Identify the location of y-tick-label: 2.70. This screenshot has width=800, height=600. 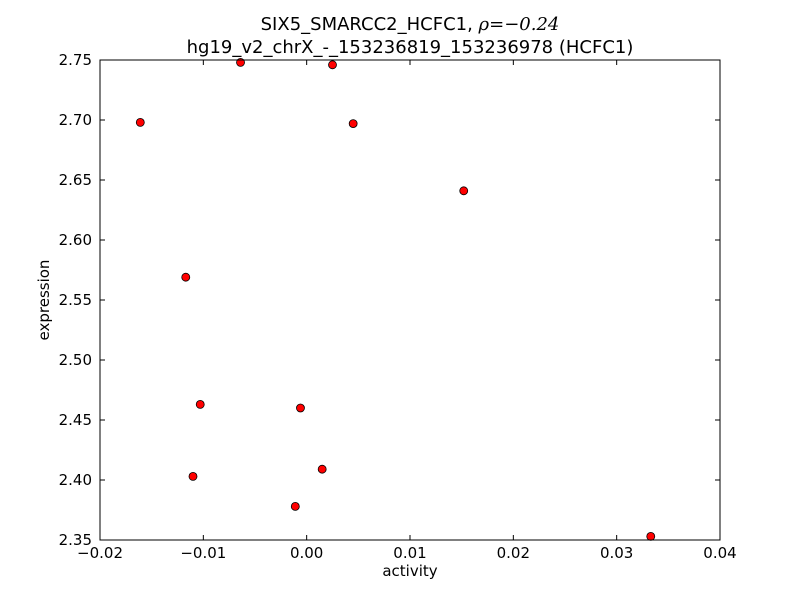
(75, 120).